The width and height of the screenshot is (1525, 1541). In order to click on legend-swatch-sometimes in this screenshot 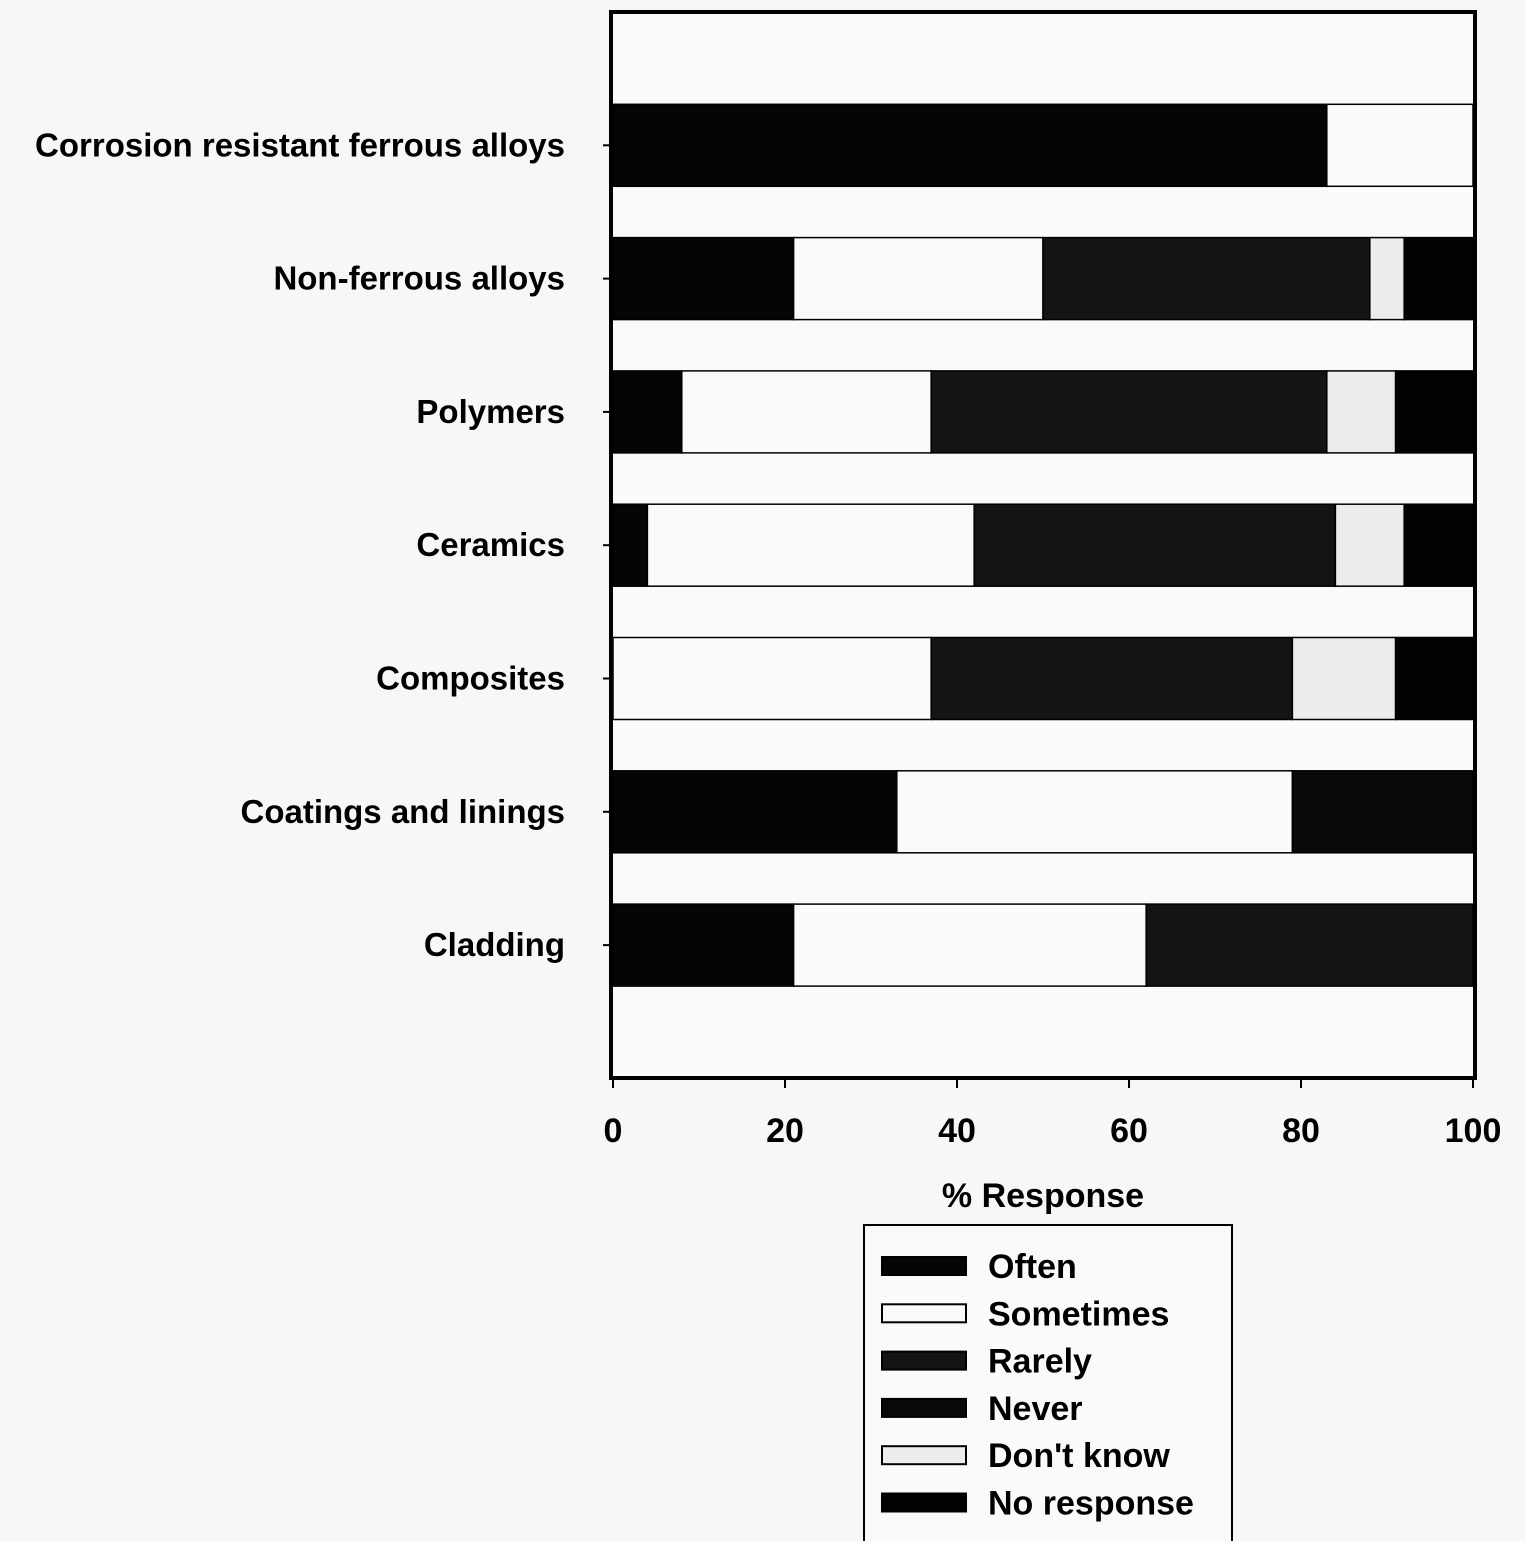, I will do `click(924, 1313)`.